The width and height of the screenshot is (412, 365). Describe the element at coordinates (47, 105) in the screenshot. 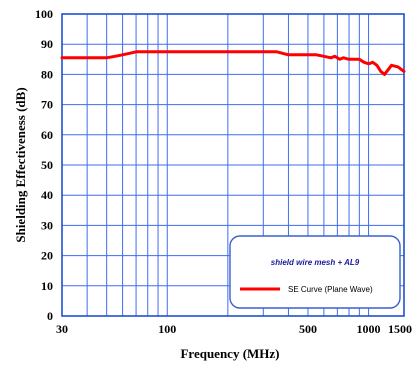

I see `y-tick-label: 70` at that location.